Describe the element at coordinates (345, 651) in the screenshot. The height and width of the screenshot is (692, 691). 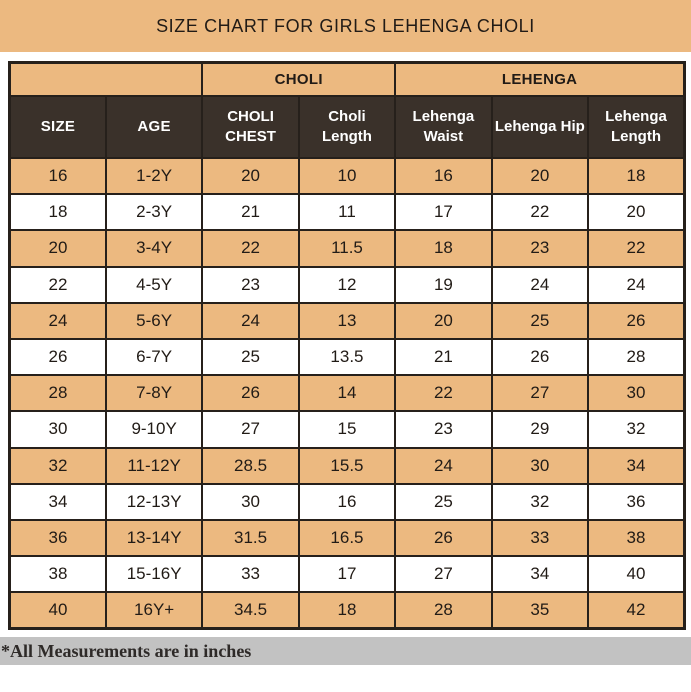
I see `footer-note-bar: *All Measurements are in inches` at that location.